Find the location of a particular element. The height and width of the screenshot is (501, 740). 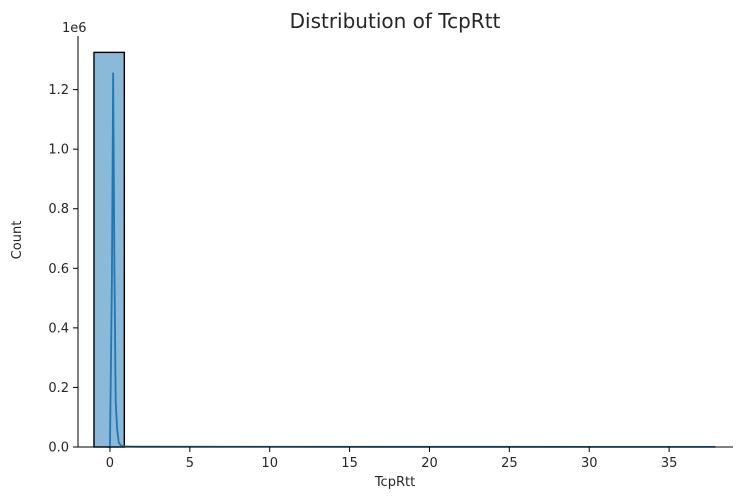

x-axis-label: TcpRtt is located at coordinates (394, 482).